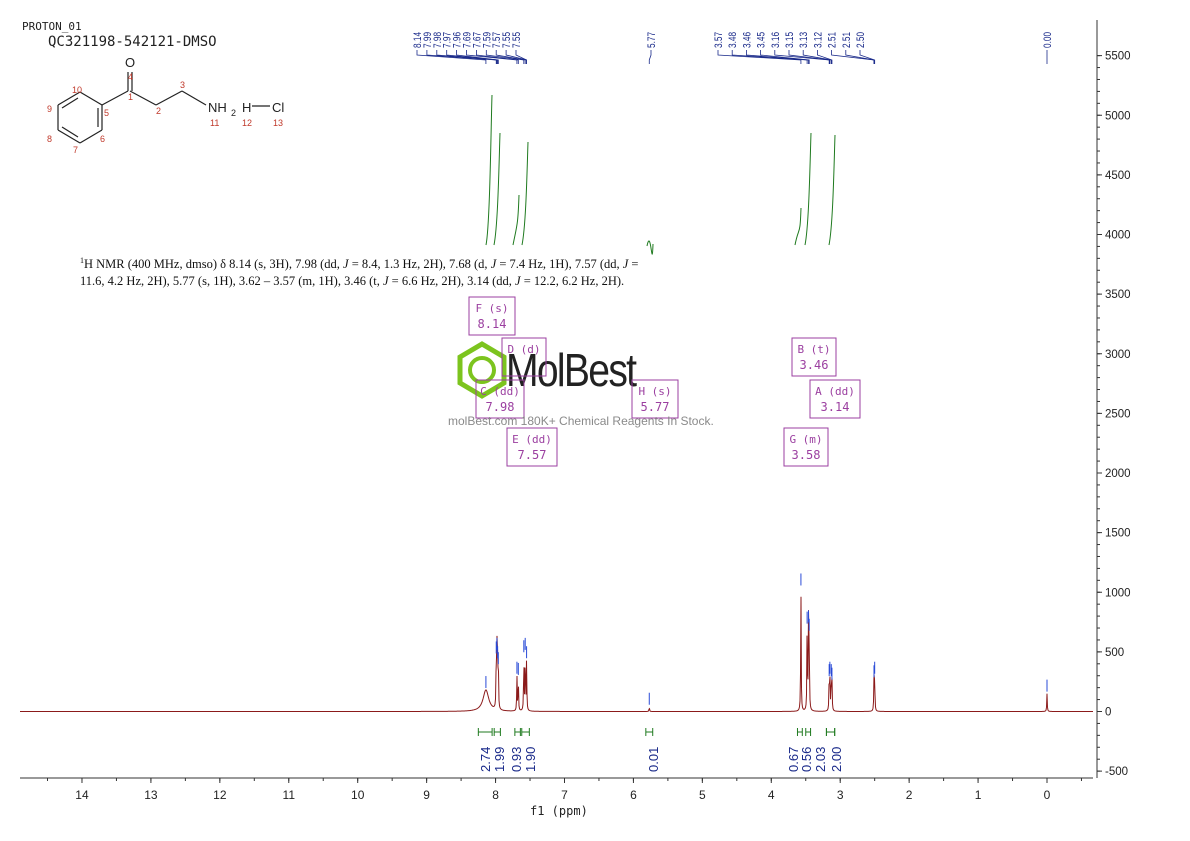 Image resolution: width=1190 pixels, height=841 pixels. I want to click on x-tick-label: 12, so click(220, 795).